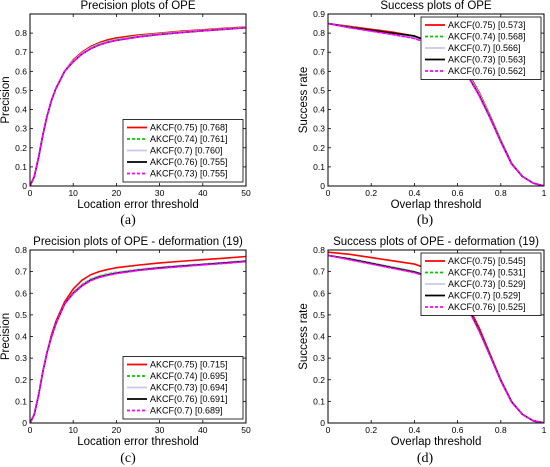 The image size is (550, 467). What do you see at coordinates (137, 205) in the screenshot?
I see `x-axis-label: Location error threshold` at bounding box center [137, 205].